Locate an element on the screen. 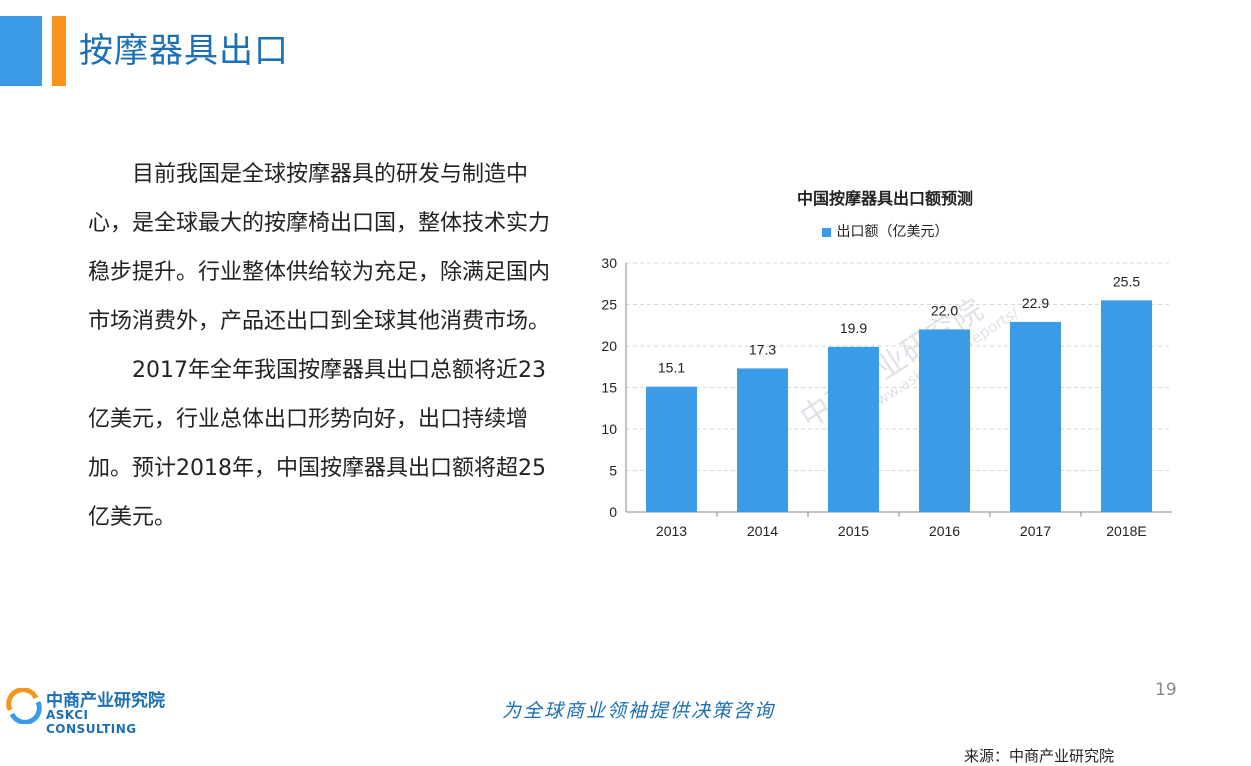  company-logo: 中商产业研究院 ASKCI CONSULTING is located at coordinates (91, 711).